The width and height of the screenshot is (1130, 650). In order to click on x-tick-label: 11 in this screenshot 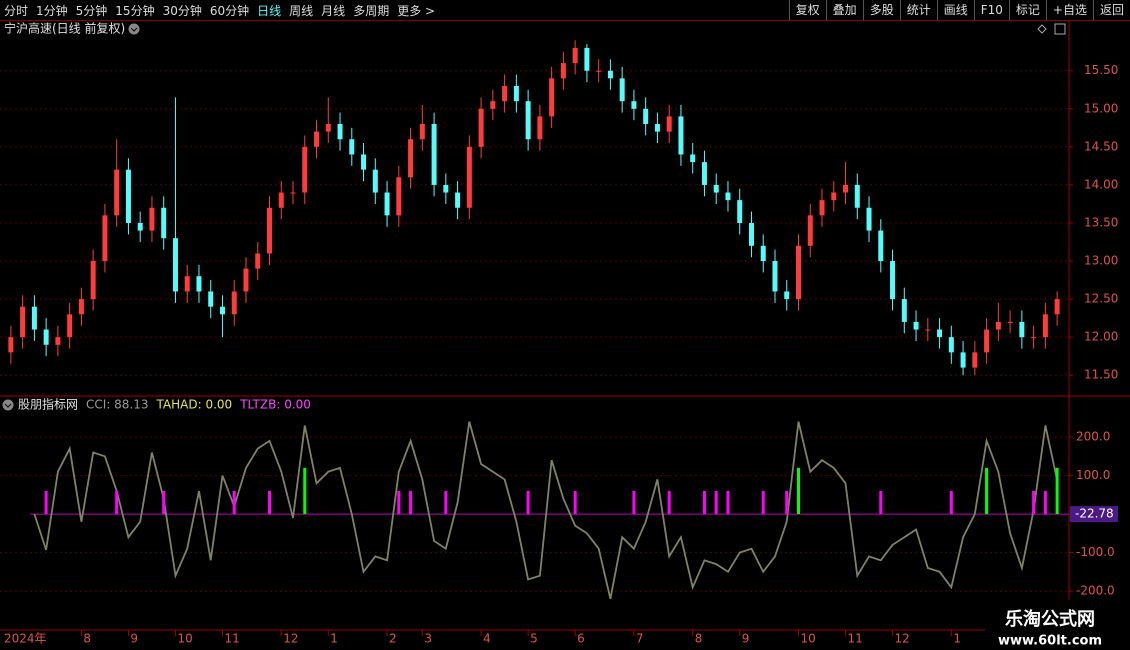, I will do `click(231, 639)`.